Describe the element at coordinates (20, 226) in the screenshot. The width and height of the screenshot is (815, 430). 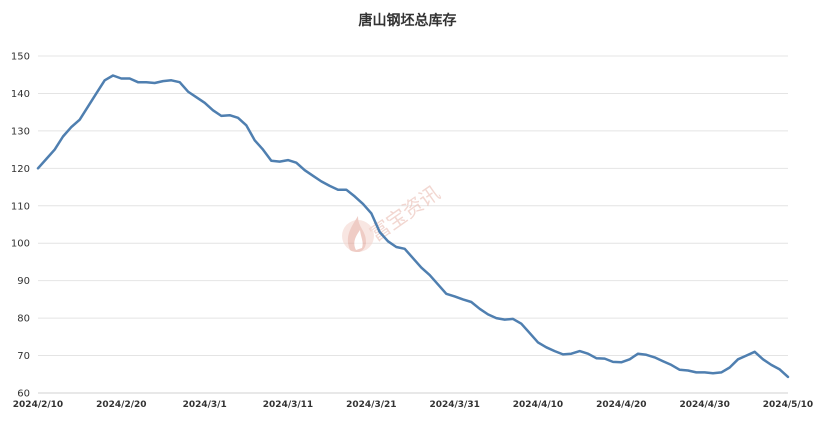
I see `y-axis-tick-labels: 60 70 80 90 100 110 120 130 140 150` at that location.